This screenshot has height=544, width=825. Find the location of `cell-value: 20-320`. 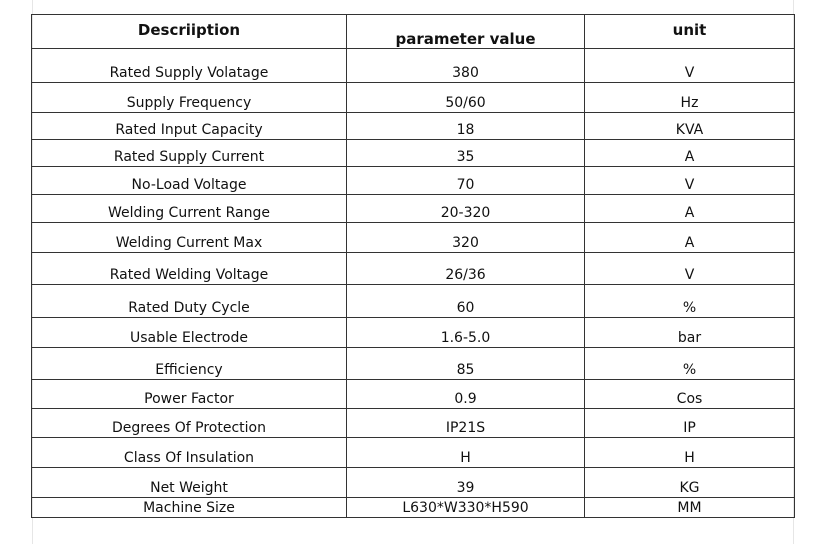

cell-value: 20-320 is located at coordinates (465, 208).